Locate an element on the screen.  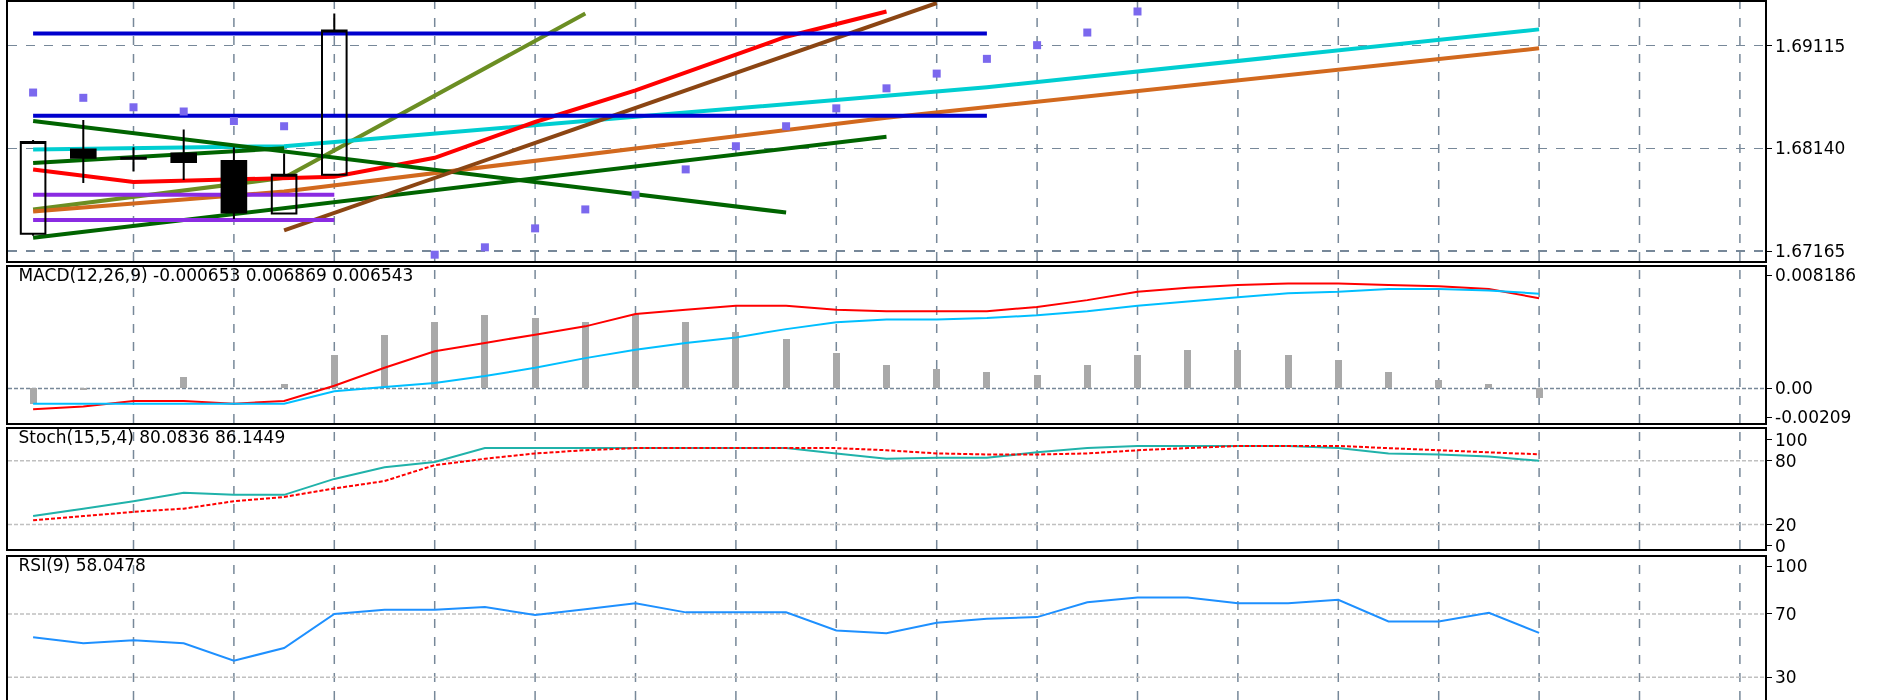
y-tick-label: 70 is located at coordinates (1786, 614).